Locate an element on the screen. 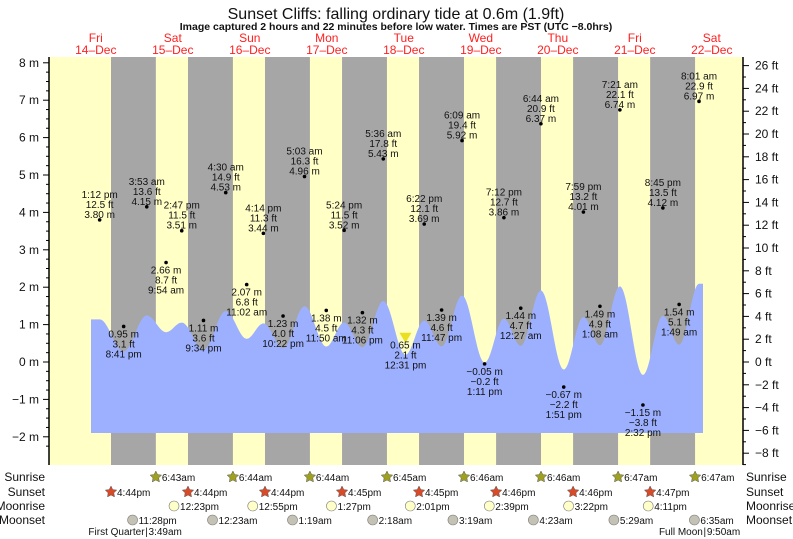 Image resolution: width=793 pixels, height=539 pixels. low-tide-label: 12:31 pm is located at coordinates (406, 366).